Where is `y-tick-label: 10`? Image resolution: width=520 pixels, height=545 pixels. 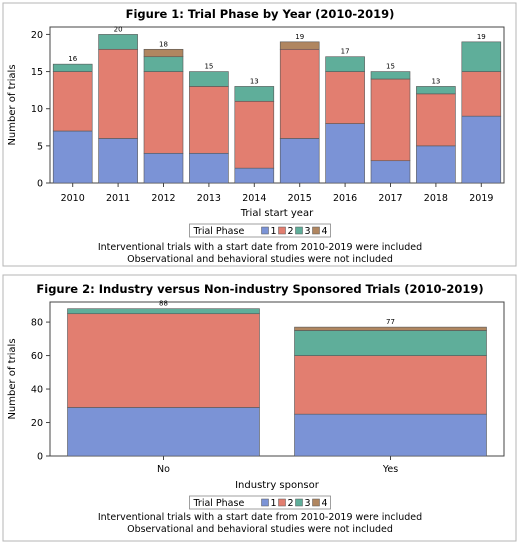 y-tick-label: 10 is located at coordinates (37, 109).